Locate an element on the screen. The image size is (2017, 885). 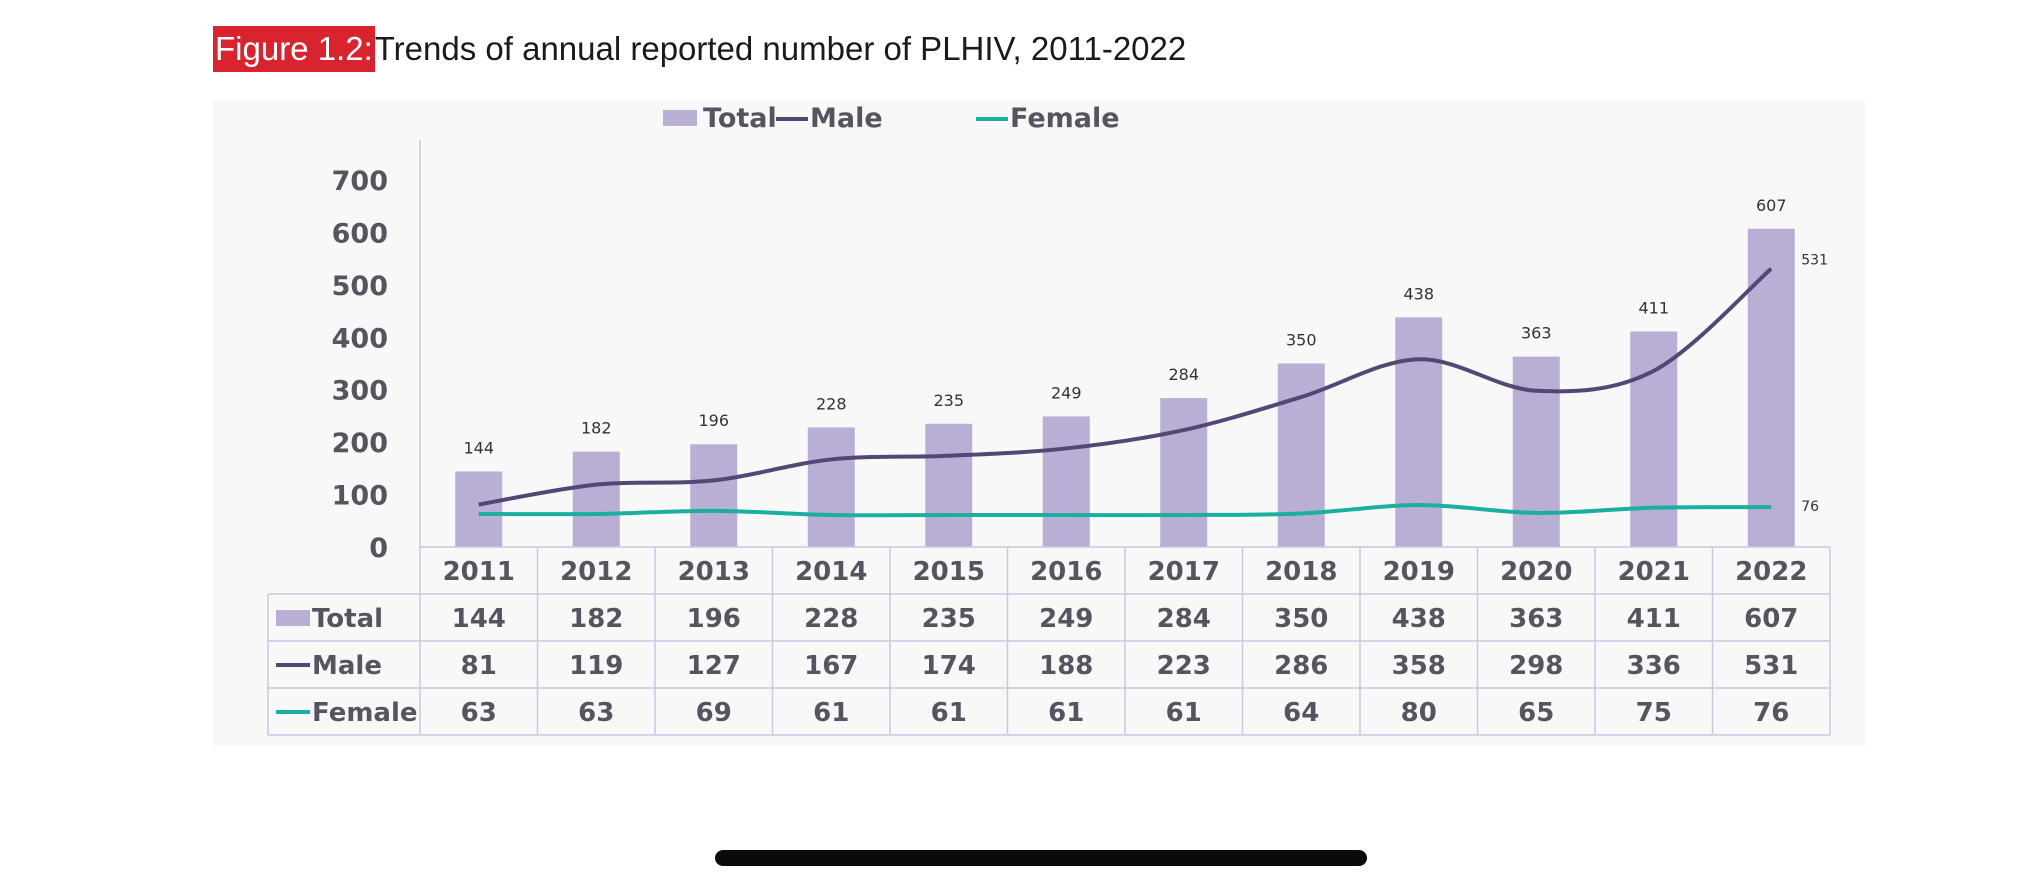
x-tick-label: 2018 is located at coordinates (1301, 572).